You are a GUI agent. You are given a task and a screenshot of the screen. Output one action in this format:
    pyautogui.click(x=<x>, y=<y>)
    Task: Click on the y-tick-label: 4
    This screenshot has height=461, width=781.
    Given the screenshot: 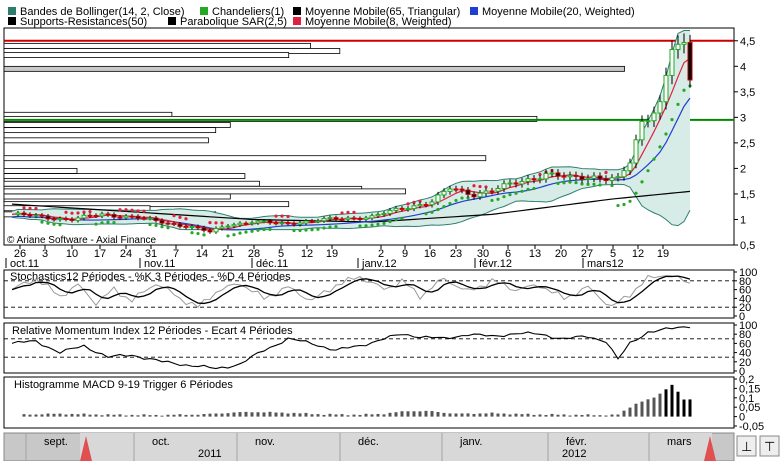 What is the action you would take?
    pyautogui.click(x=743, y=67)
    